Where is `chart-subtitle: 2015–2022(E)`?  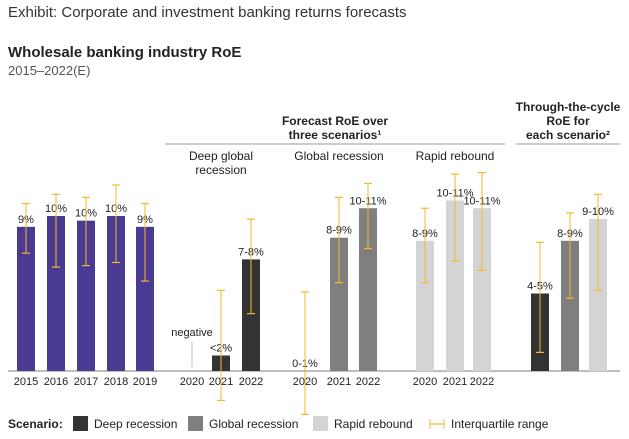 chart-subtitle: 2015–2022(E) is located at coordinates (49, 70).